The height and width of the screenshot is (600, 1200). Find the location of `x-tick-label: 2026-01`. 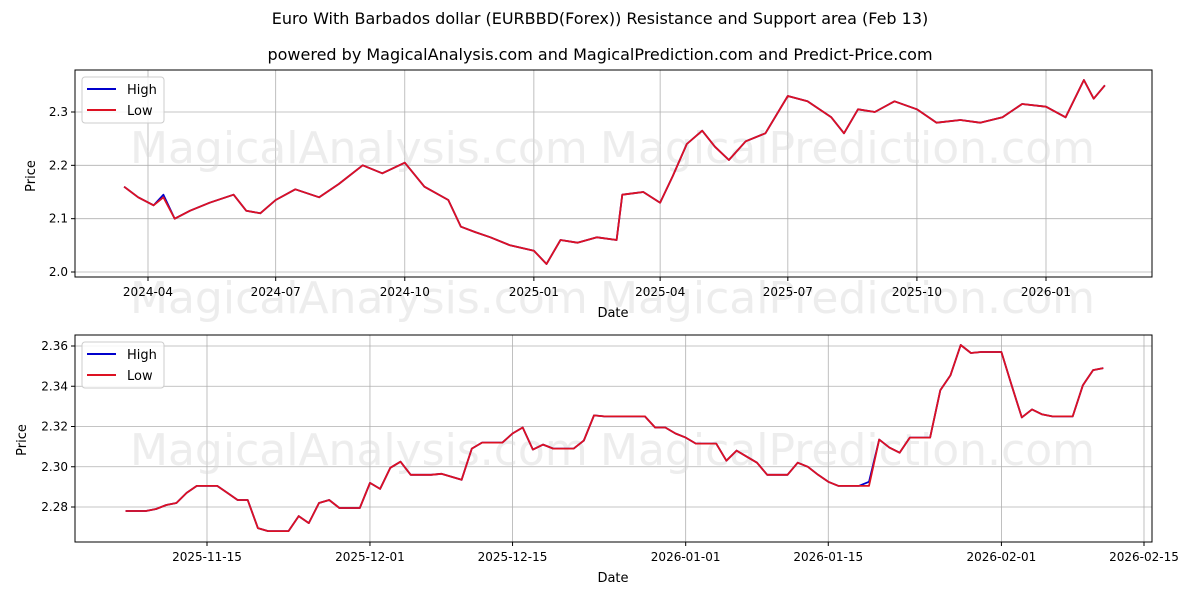

x-tick-label: 2026-01 is located at coordinates (1046, 292).